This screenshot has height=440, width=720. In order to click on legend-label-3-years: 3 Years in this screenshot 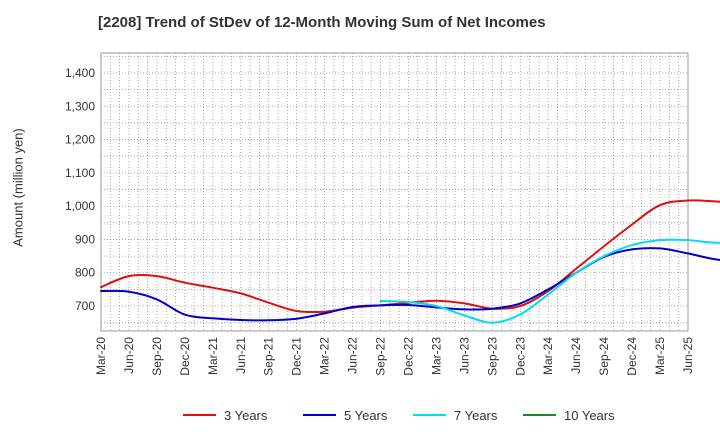, I will do `click(246, 415)`.